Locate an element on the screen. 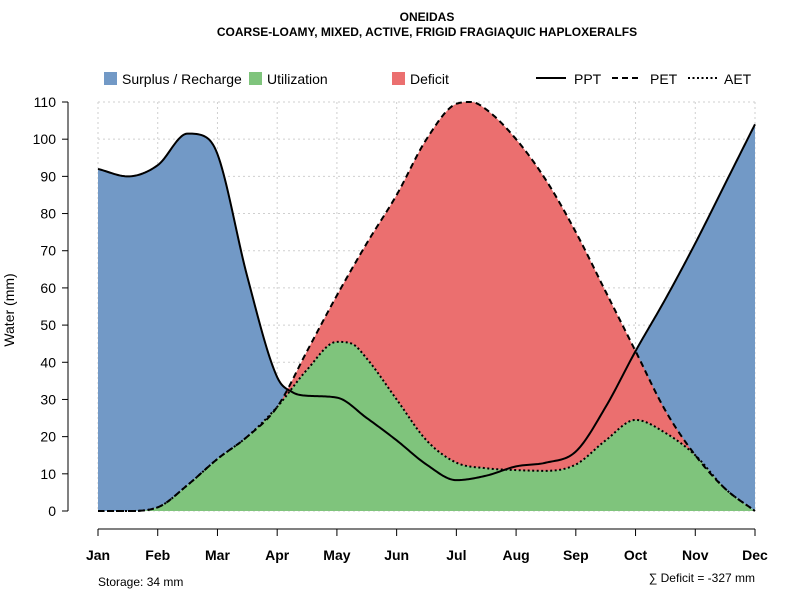  legend-label-deficit: Deficit is located at coordinates (429, 79).